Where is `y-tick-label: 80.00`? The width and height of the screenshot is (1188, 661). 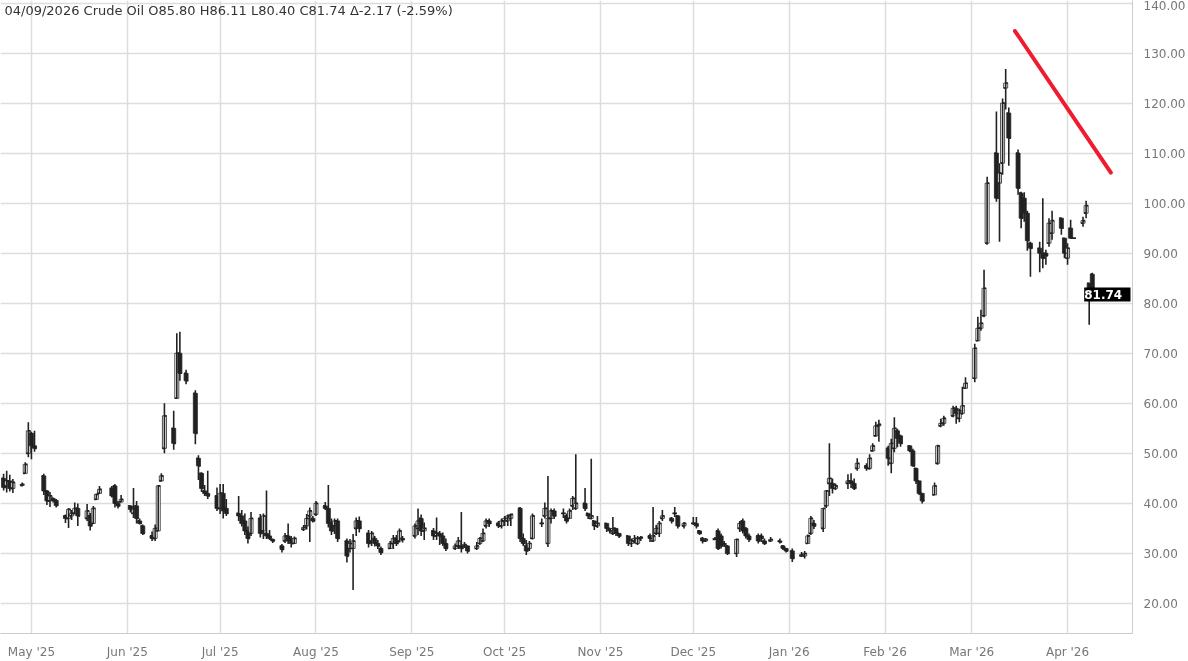
y-tick-label: 80.00 is located at coordinates (1160, 303).